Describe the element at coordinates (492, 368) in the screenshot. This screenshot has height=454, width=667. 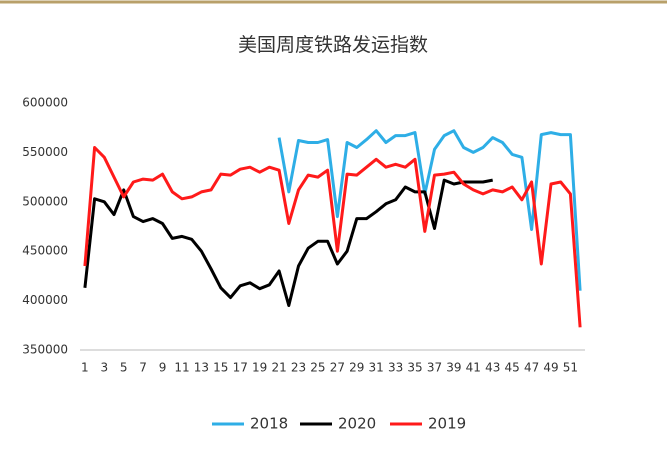
I see `x-tick-label: 43` at that location.